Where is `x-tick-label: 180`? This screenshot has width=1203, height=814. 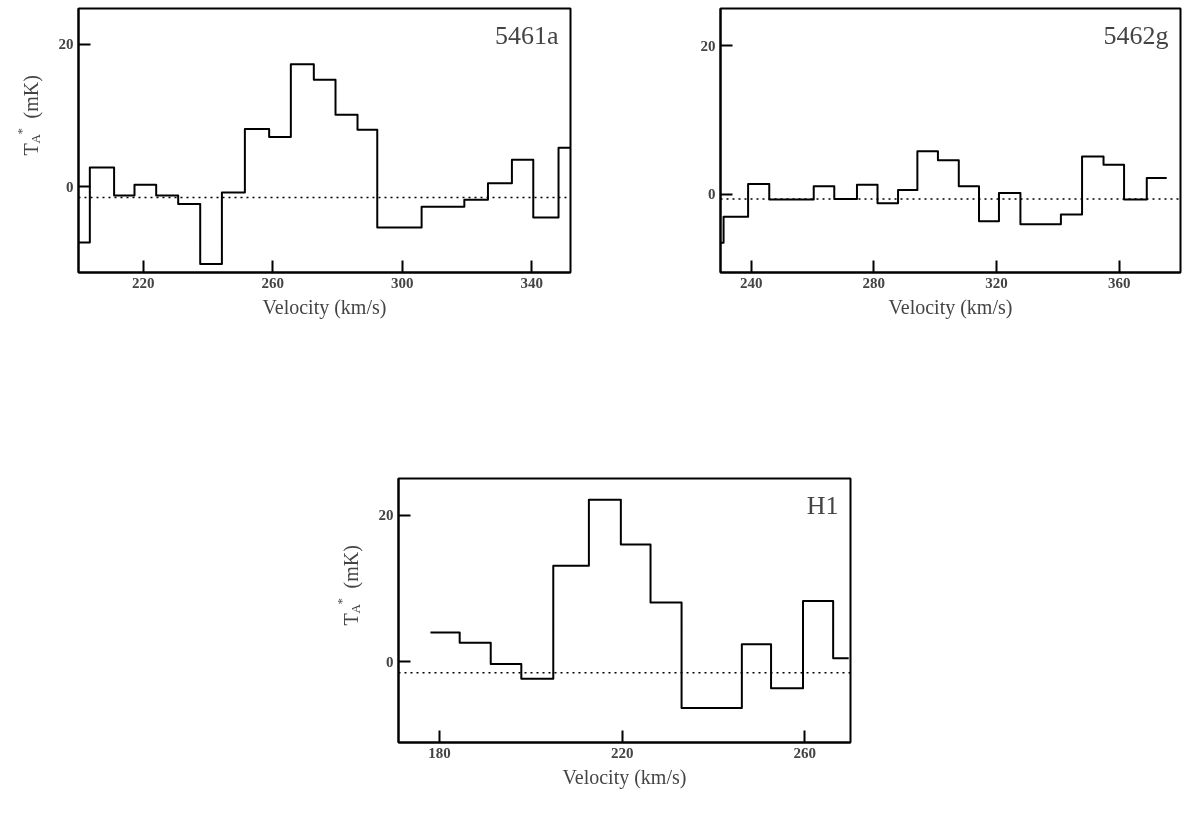 x-tick-label: 180 is located at coordinates (439, 752).